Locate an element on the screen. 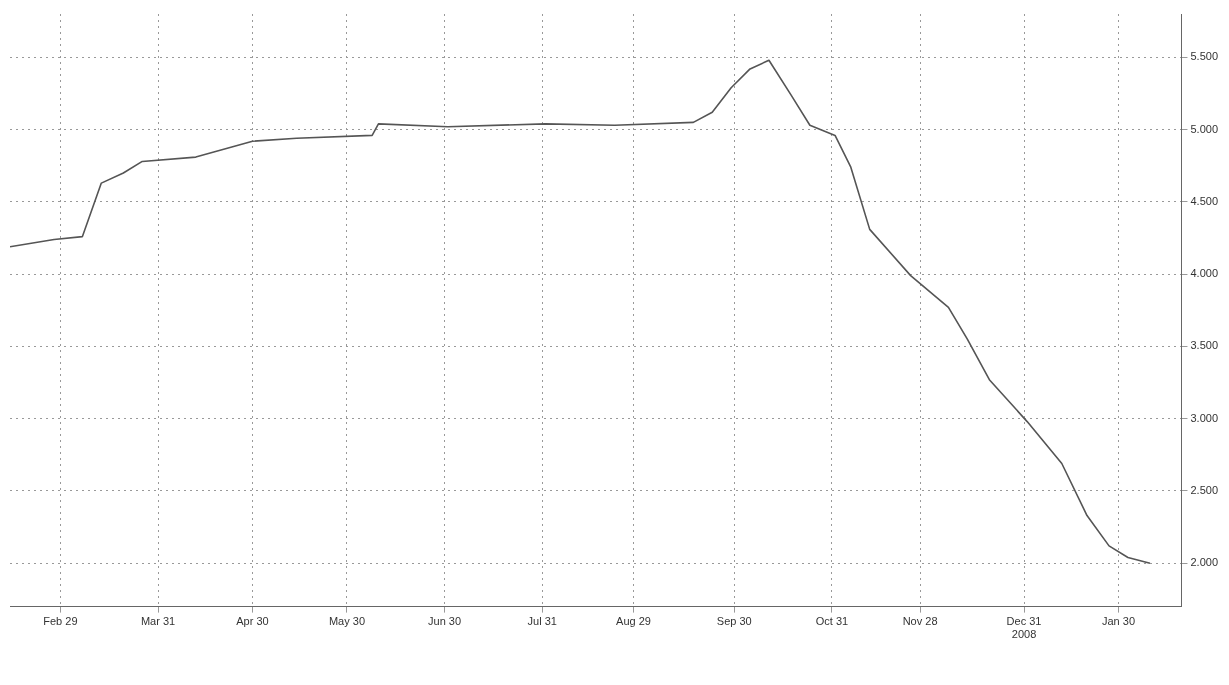  y-tick-label: 2.500 is located at coordinates (1204, 490).